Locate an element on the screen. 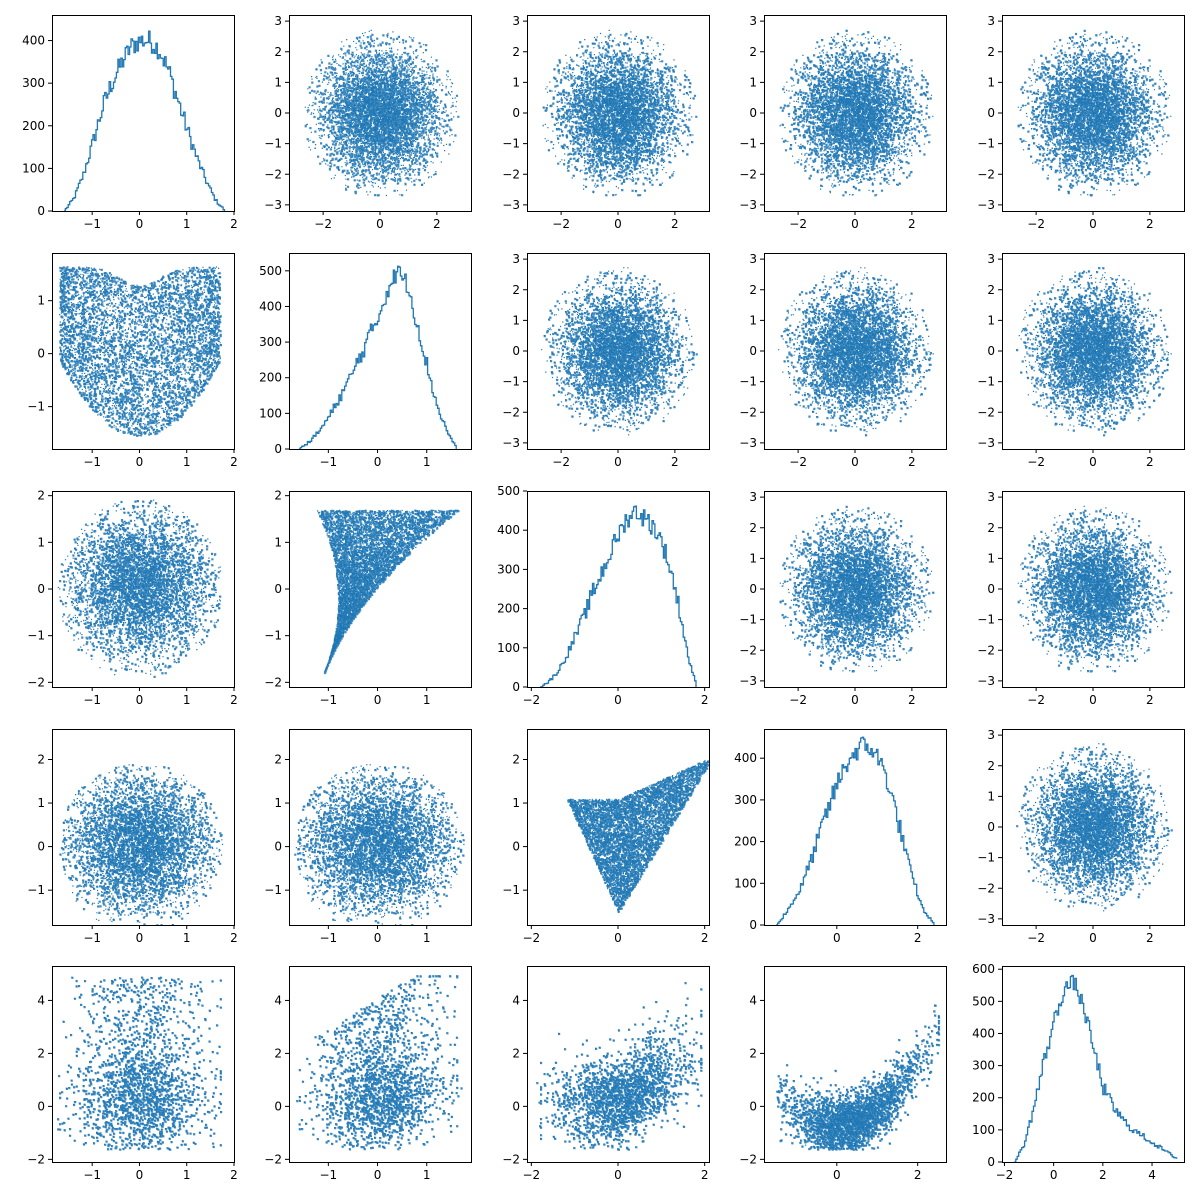  panel-r1c3-scatter-core is located at coordinates (856, 353).